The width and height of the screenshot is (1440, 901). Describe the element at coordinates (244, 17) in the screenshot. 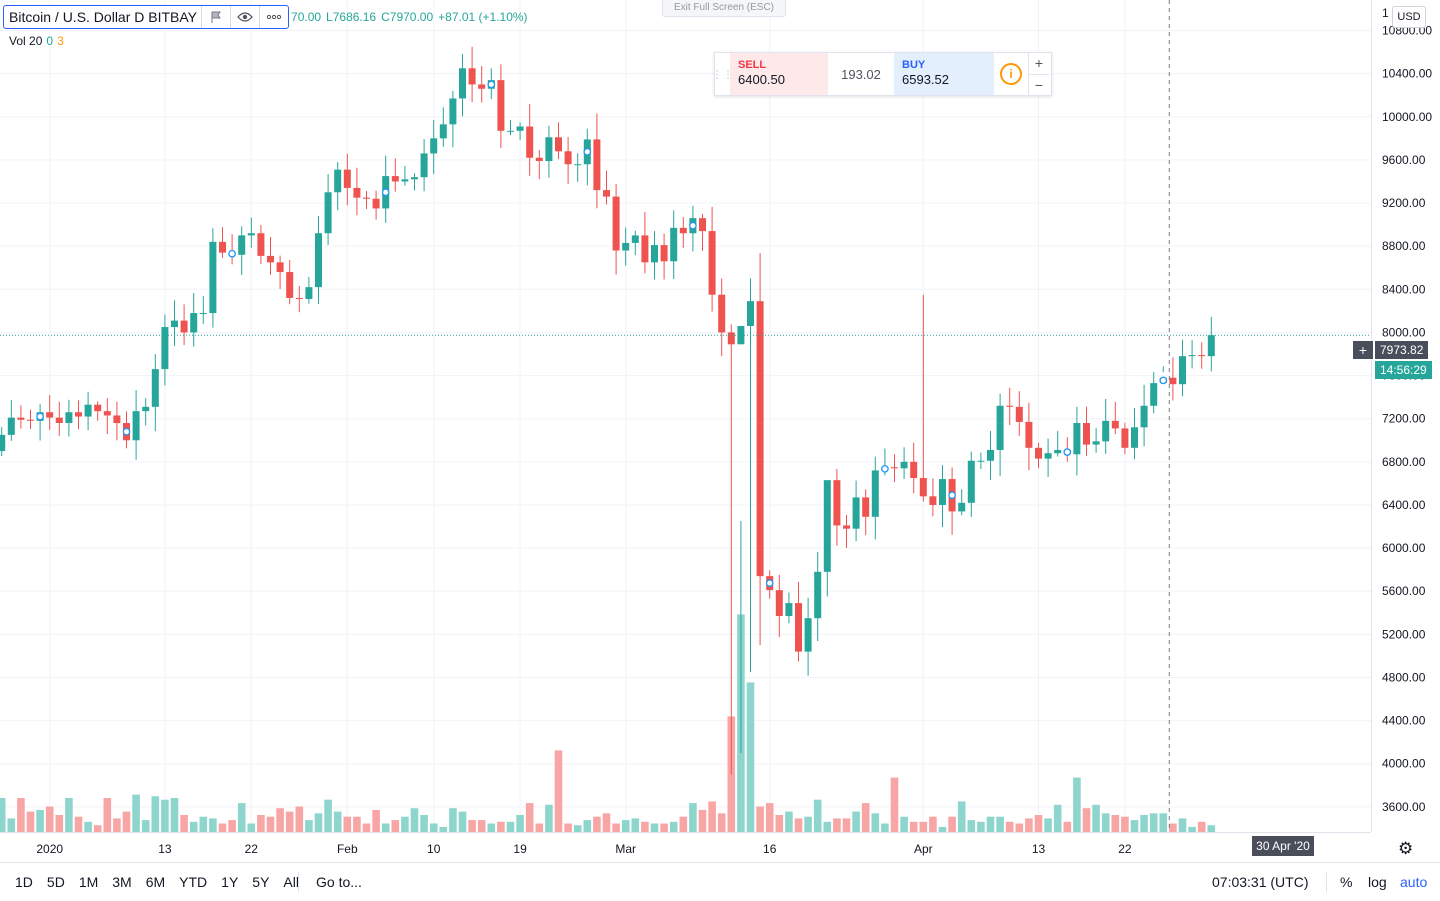

I see `eye-icon` at that location.